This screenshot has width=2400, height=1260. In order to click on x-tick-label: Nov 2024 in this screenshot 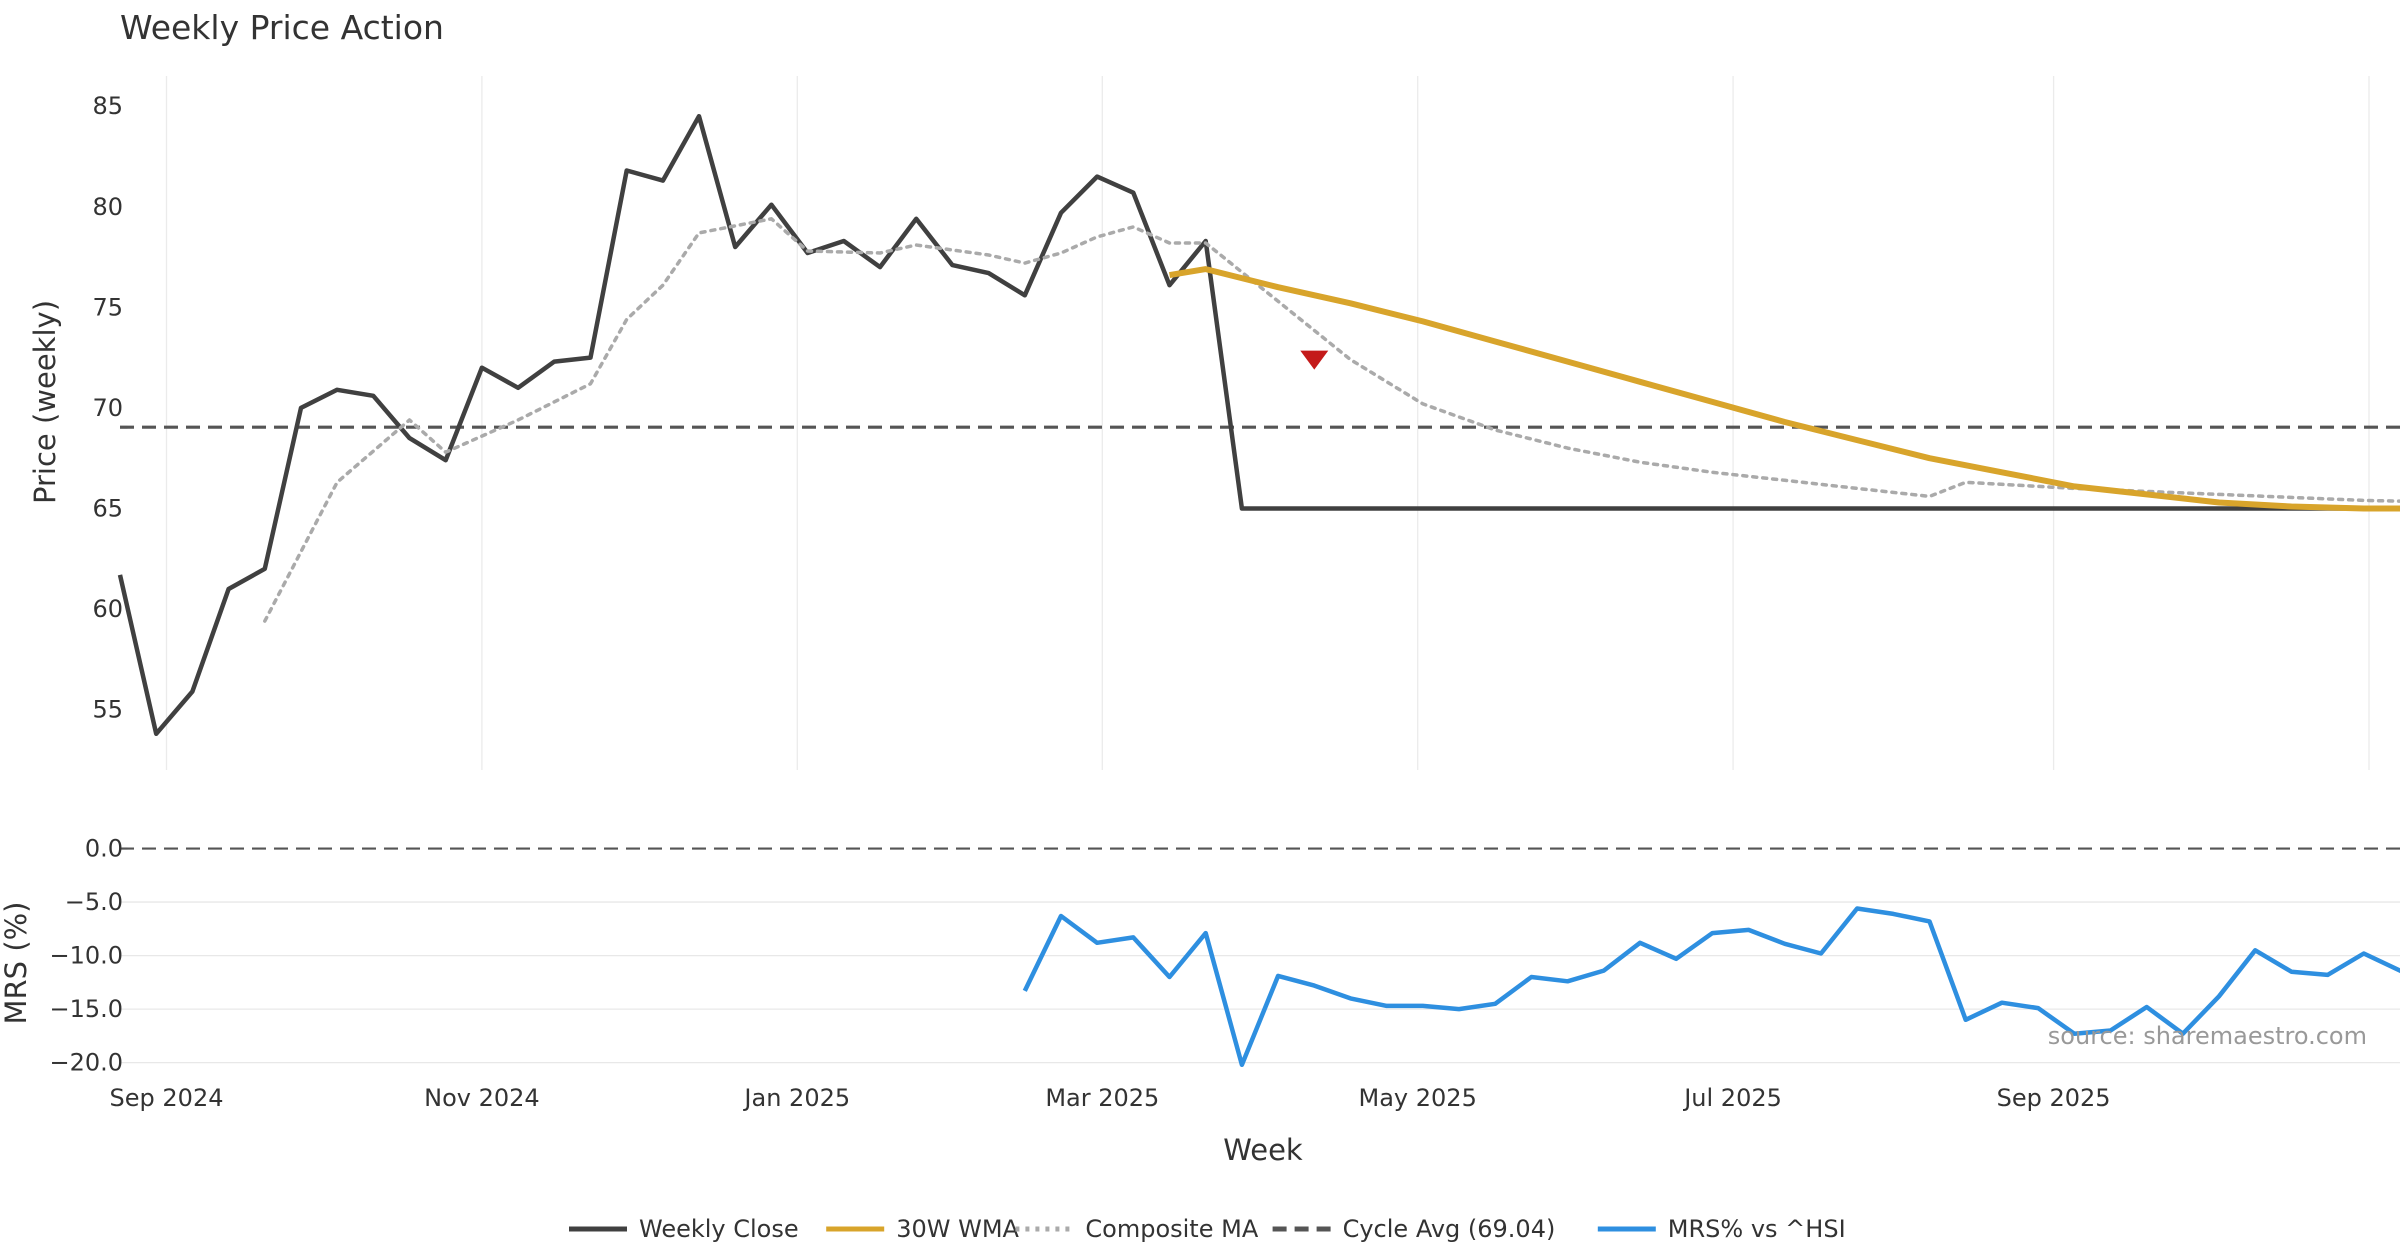, I will do `click(482, 1098)`.